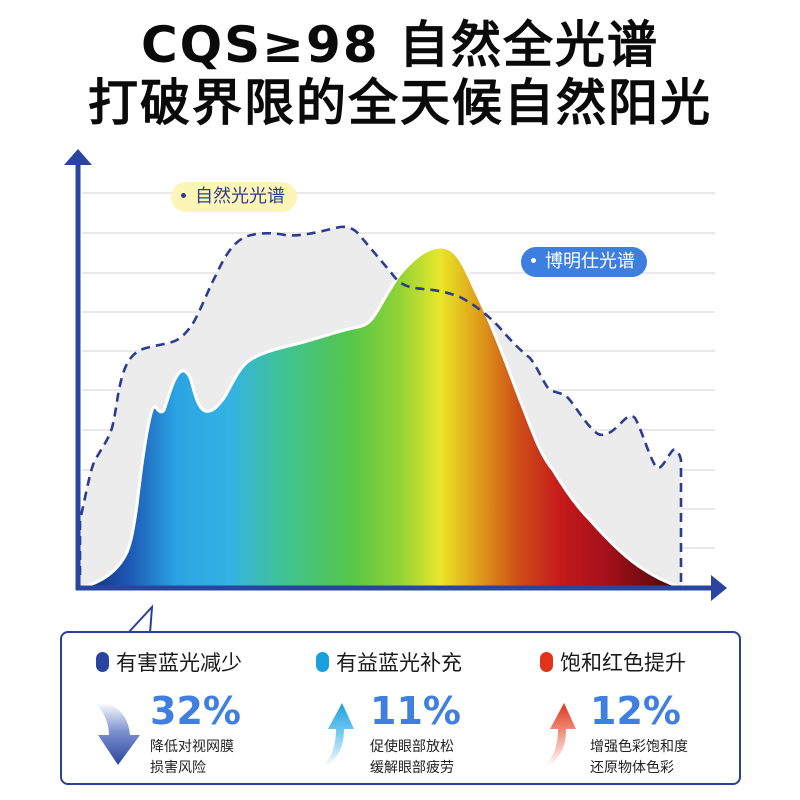 The image size is (800, 800). What do you see at coordinates (590, 261) in the screenshot?
I see `legend-brand-label: 博明仕光谱` at bounding box center [590, 261].